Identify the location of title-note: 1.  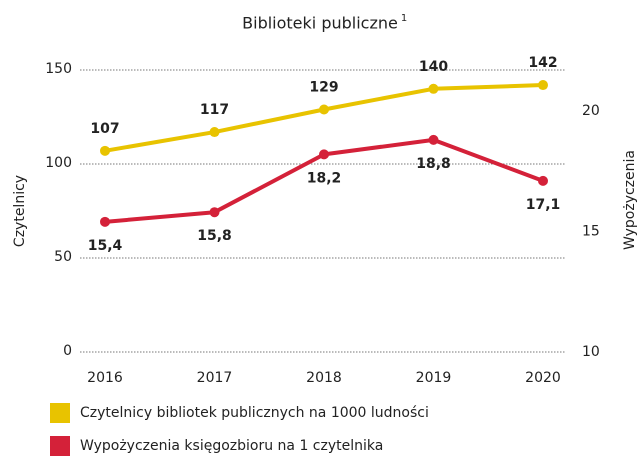
(404, 18).